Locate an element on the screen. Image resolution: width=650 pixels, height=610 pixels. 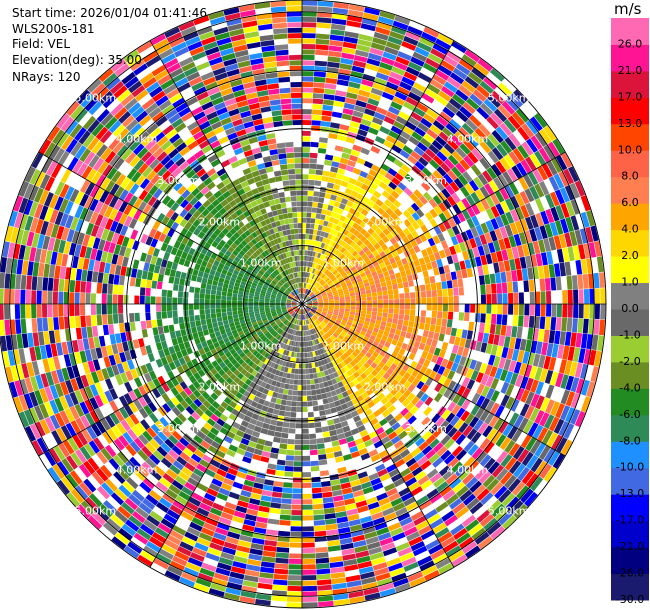
nrays-text: NRays: 120 is located at coordinates (46, 77).